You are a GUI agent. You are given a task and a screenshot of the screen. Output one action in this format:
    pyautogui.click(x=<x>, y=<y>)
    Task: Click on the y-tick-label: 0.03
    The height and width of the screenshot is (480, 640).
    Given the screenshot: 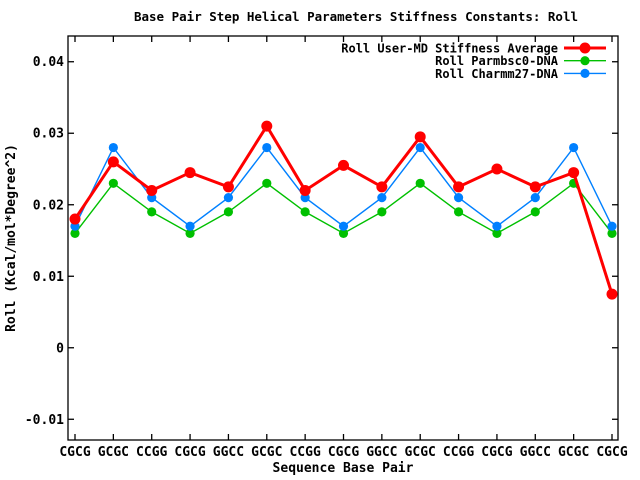 What is the action you would take?
    pyautogui.click(x=48, y=134)
    